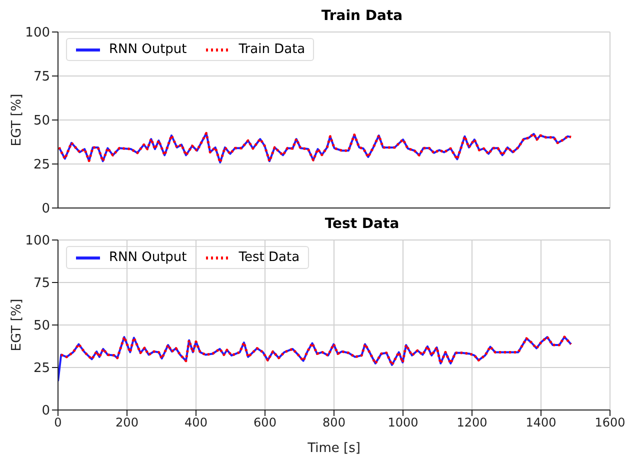 Image resolution: width=642 pixels, height=473 pixels. What do you see at coordinates (541, 423) in the screenshot?
I see `x-tick-label: 1400` at bounding box center [541, 423].